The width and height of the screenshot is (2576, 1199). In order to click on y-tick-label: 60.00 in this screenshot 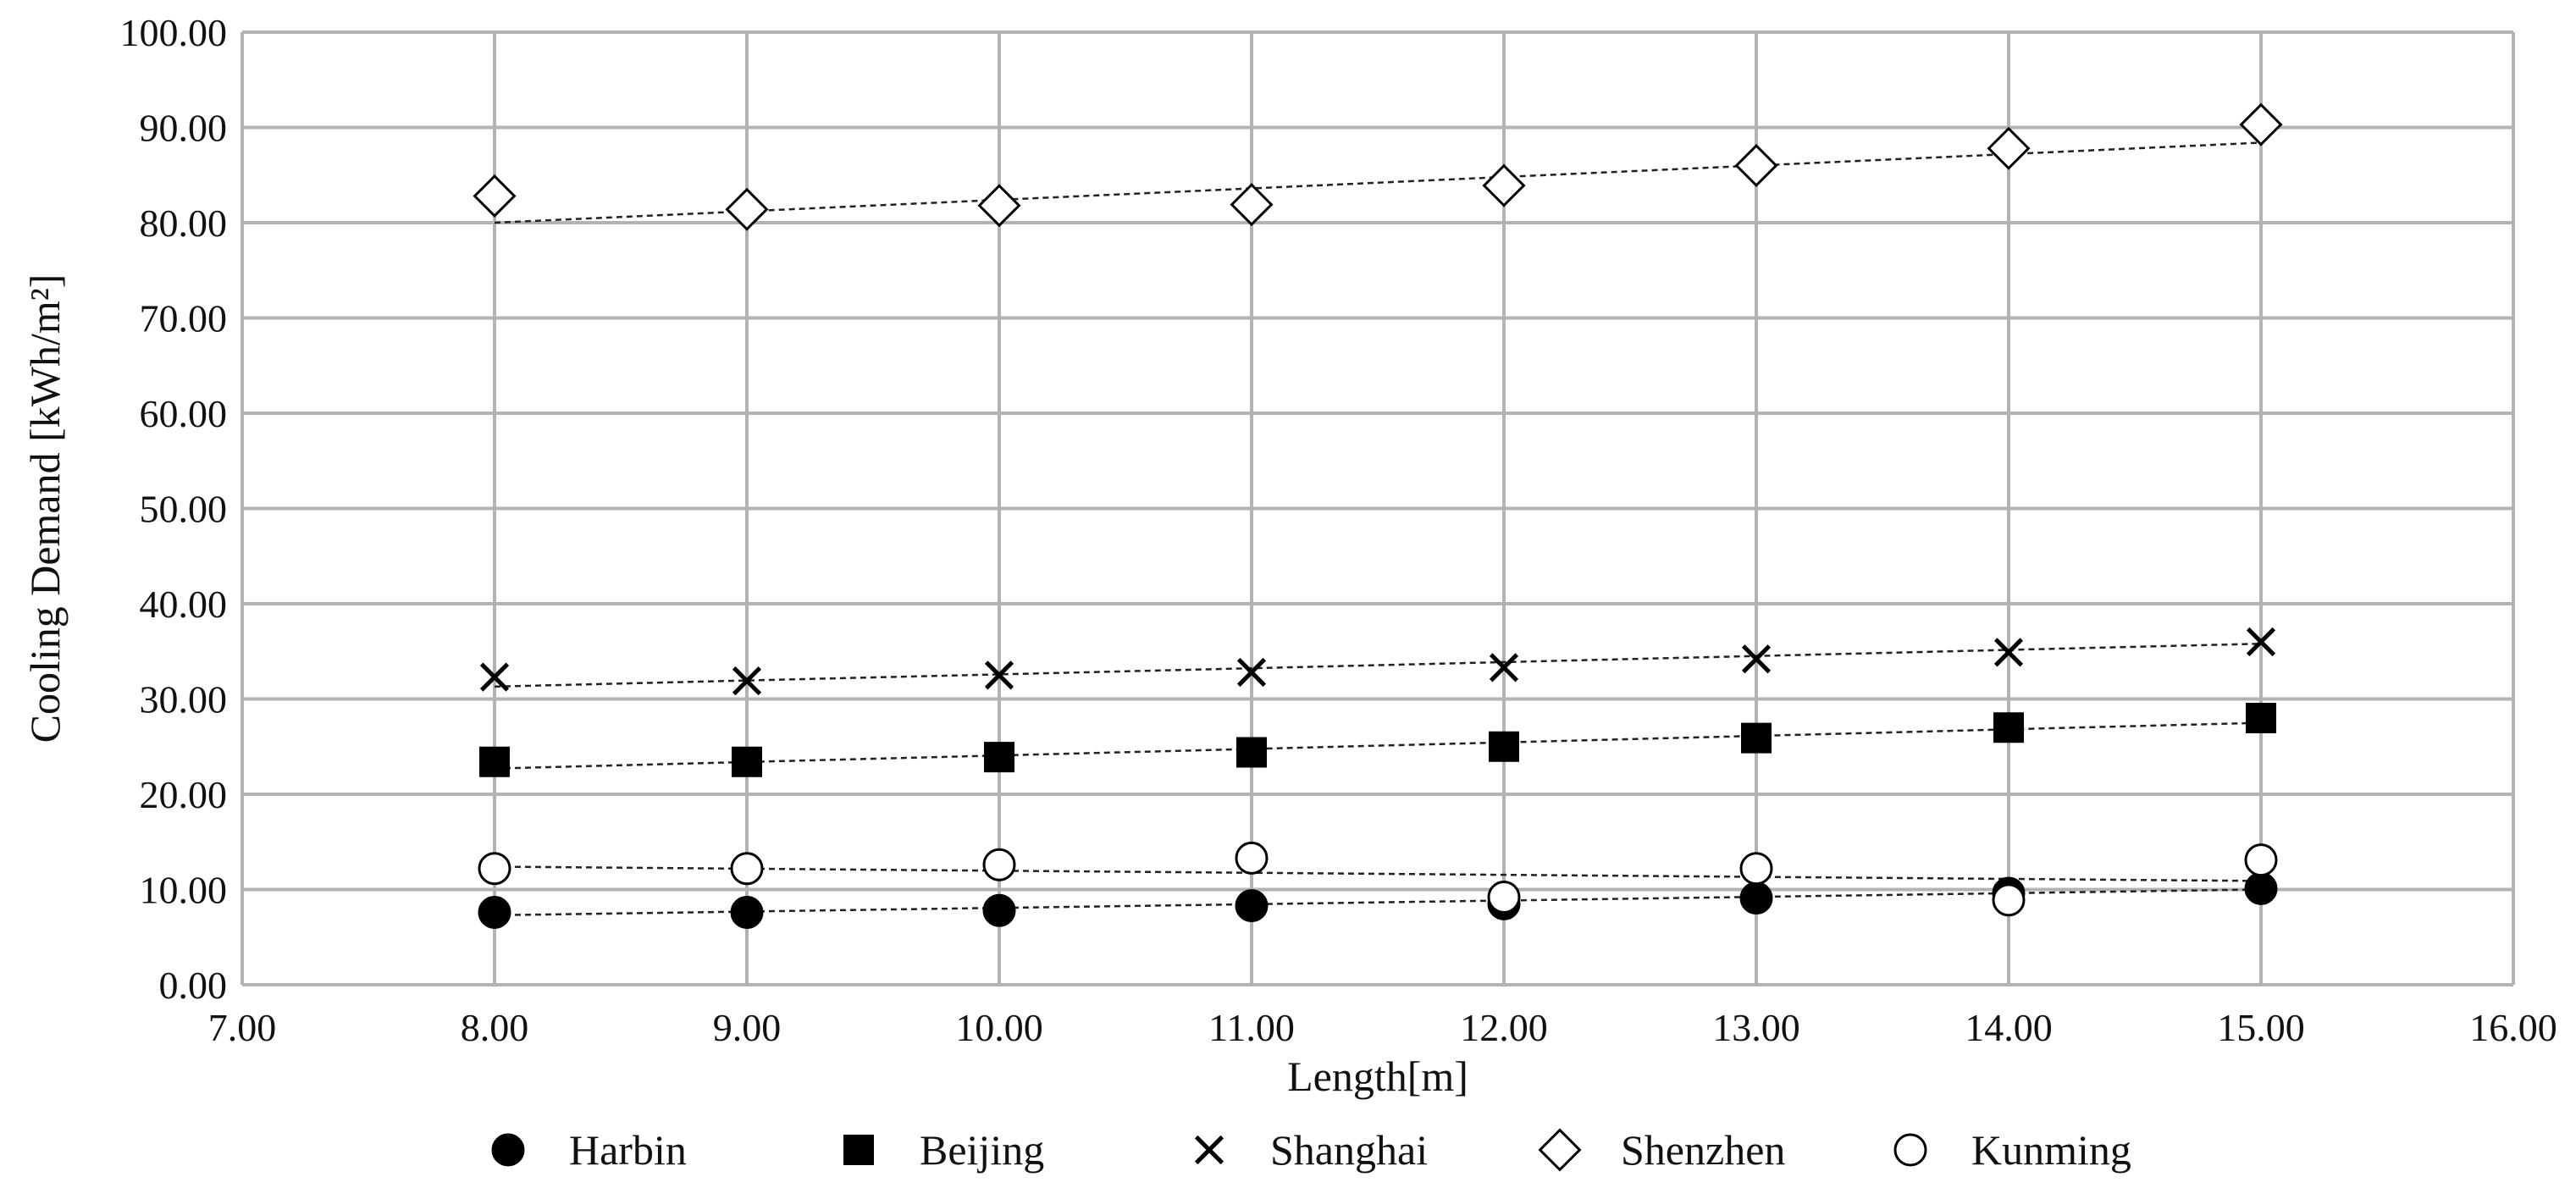, I will do `click(184, 413)`.